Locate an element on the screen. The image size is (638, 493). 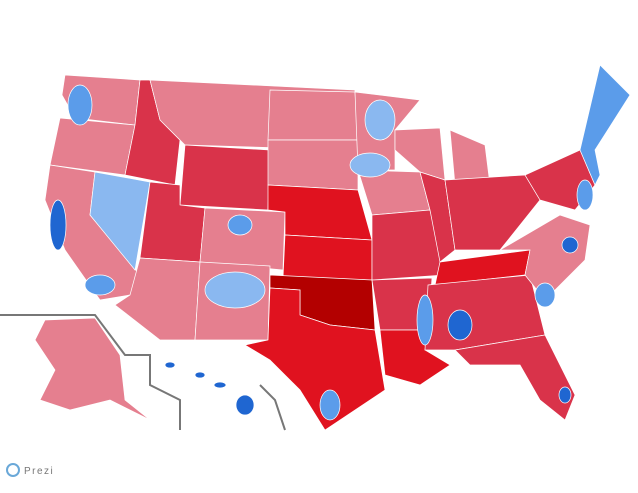
alaska is located at coordinates (92, 369).